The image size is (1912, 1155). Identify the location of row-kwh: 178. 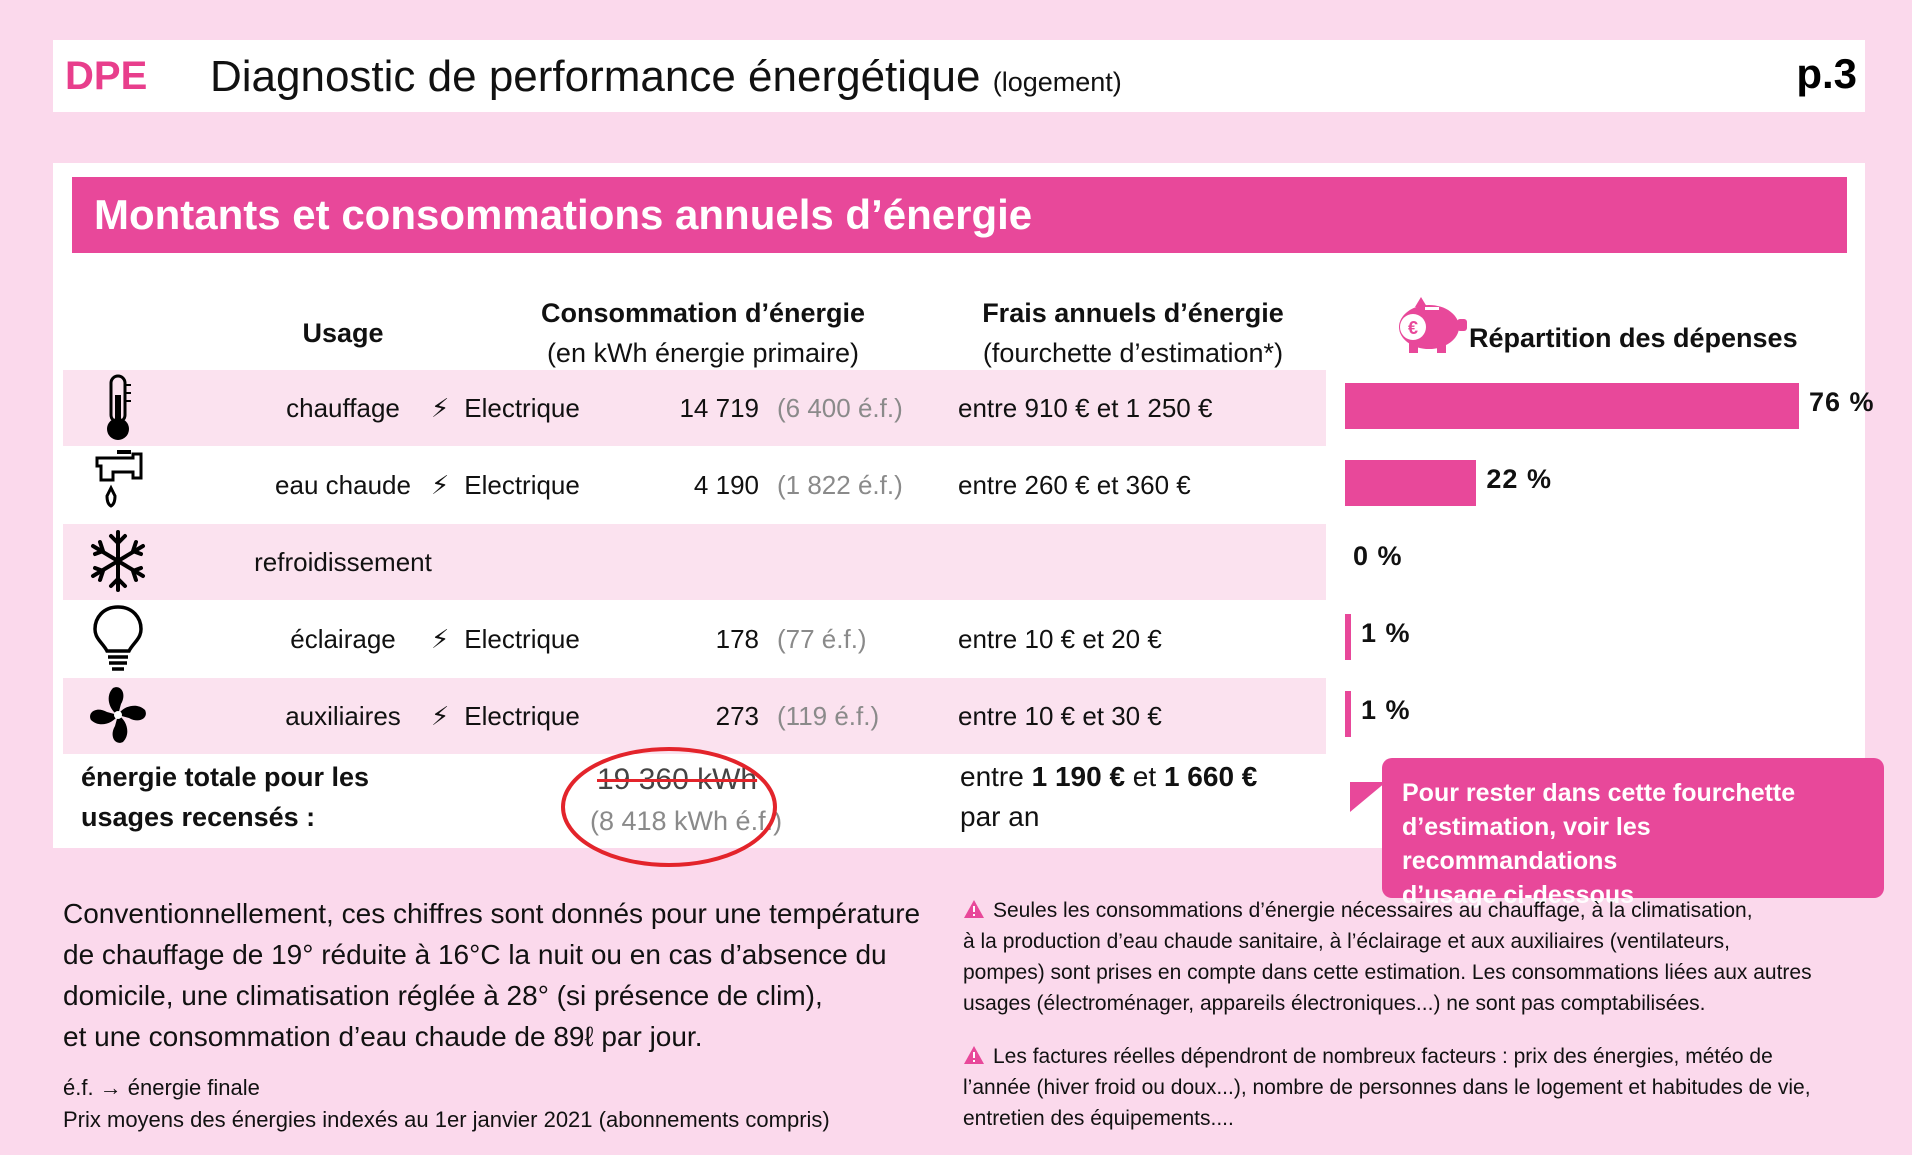
(737, 639).